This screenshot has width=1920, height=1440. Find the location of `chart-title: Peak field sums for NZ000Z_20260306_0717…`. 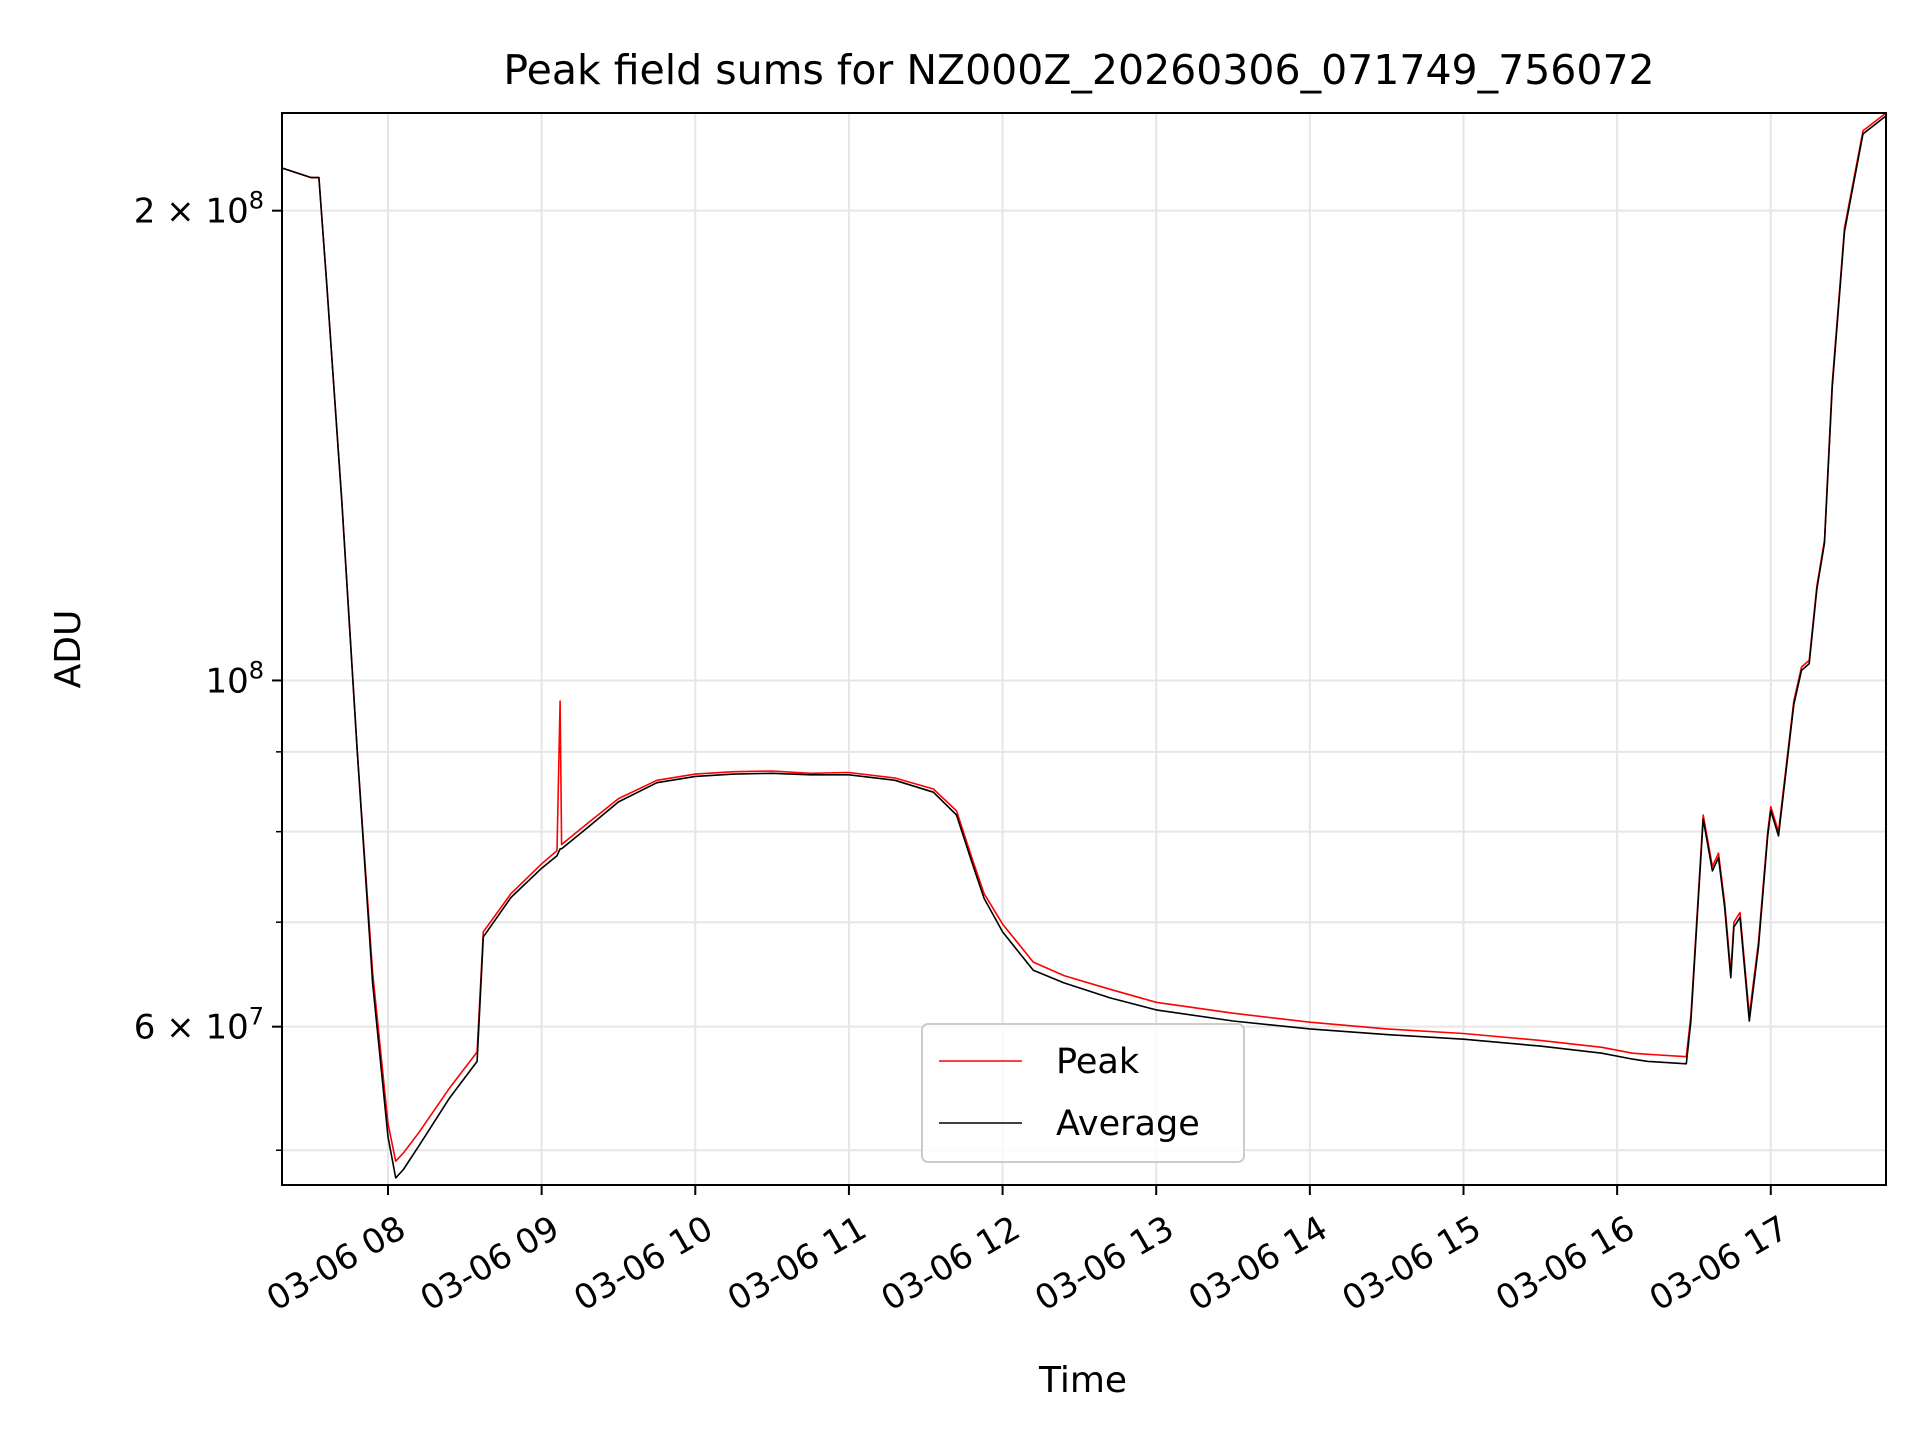

chart-title: Peak field sums for NZ000Z_20260306_0717… is located at coordinates (1078, 70).